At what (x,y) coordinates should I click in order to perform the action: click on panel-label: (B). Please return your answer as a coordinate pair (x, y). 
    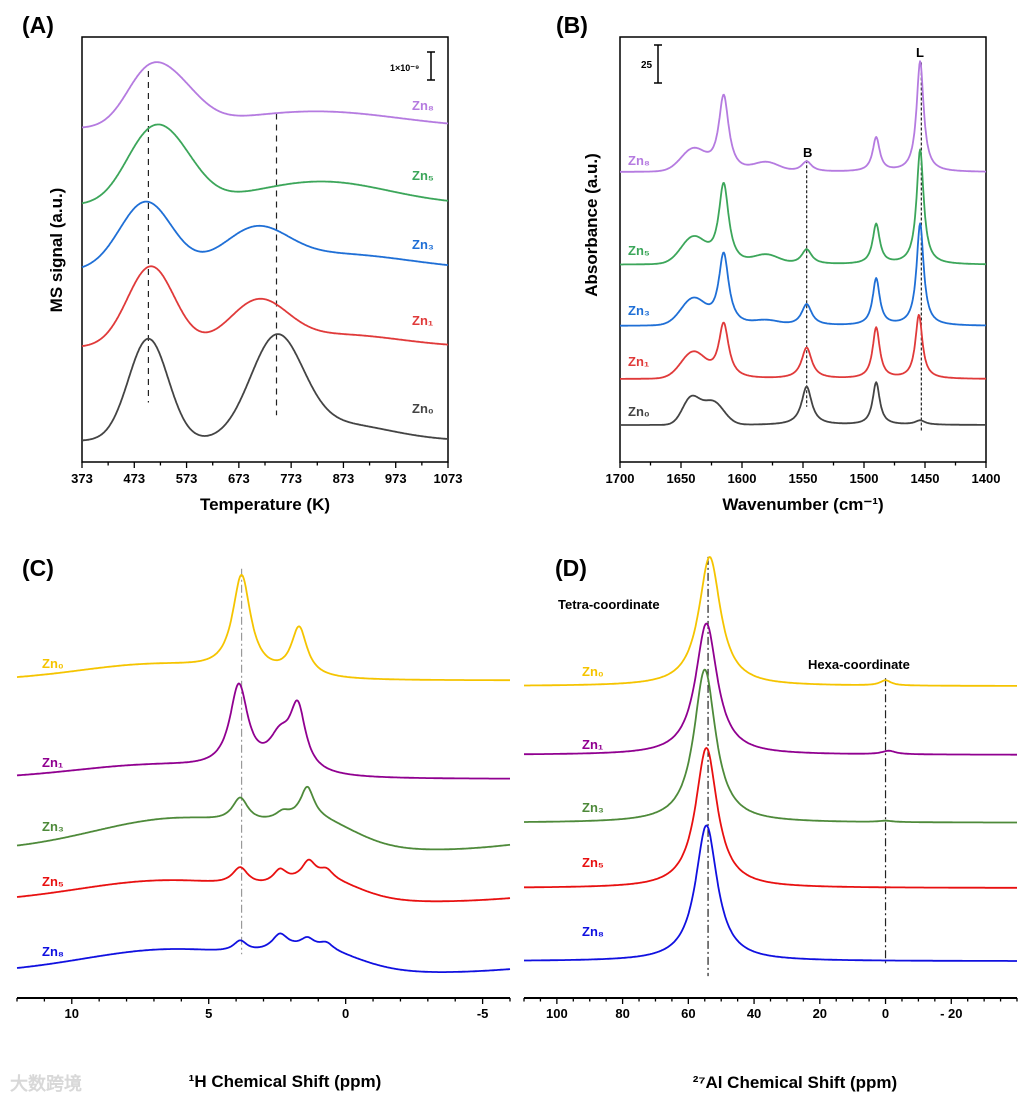
    Looking at the image, I should click on (572, 25).